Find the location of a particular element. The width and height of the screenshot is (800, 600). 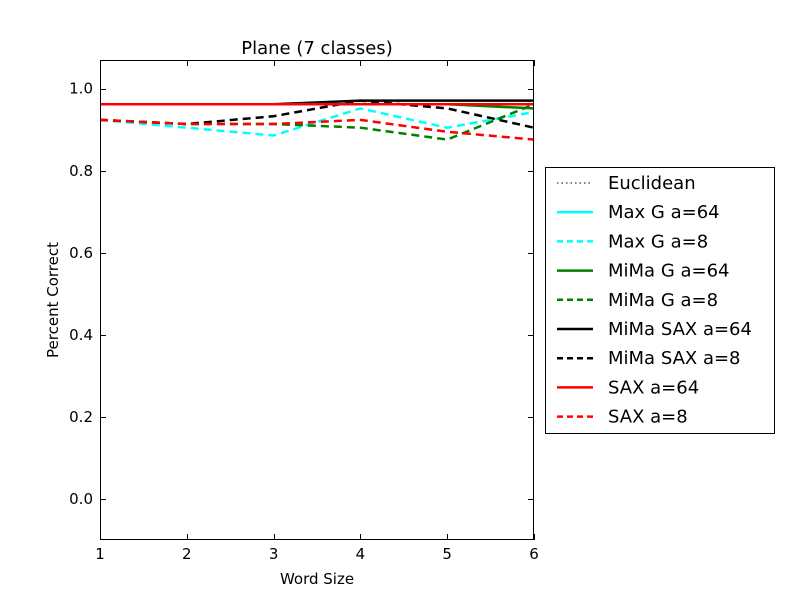

x-tick-label: 4 is located at coordinates (361, 554).